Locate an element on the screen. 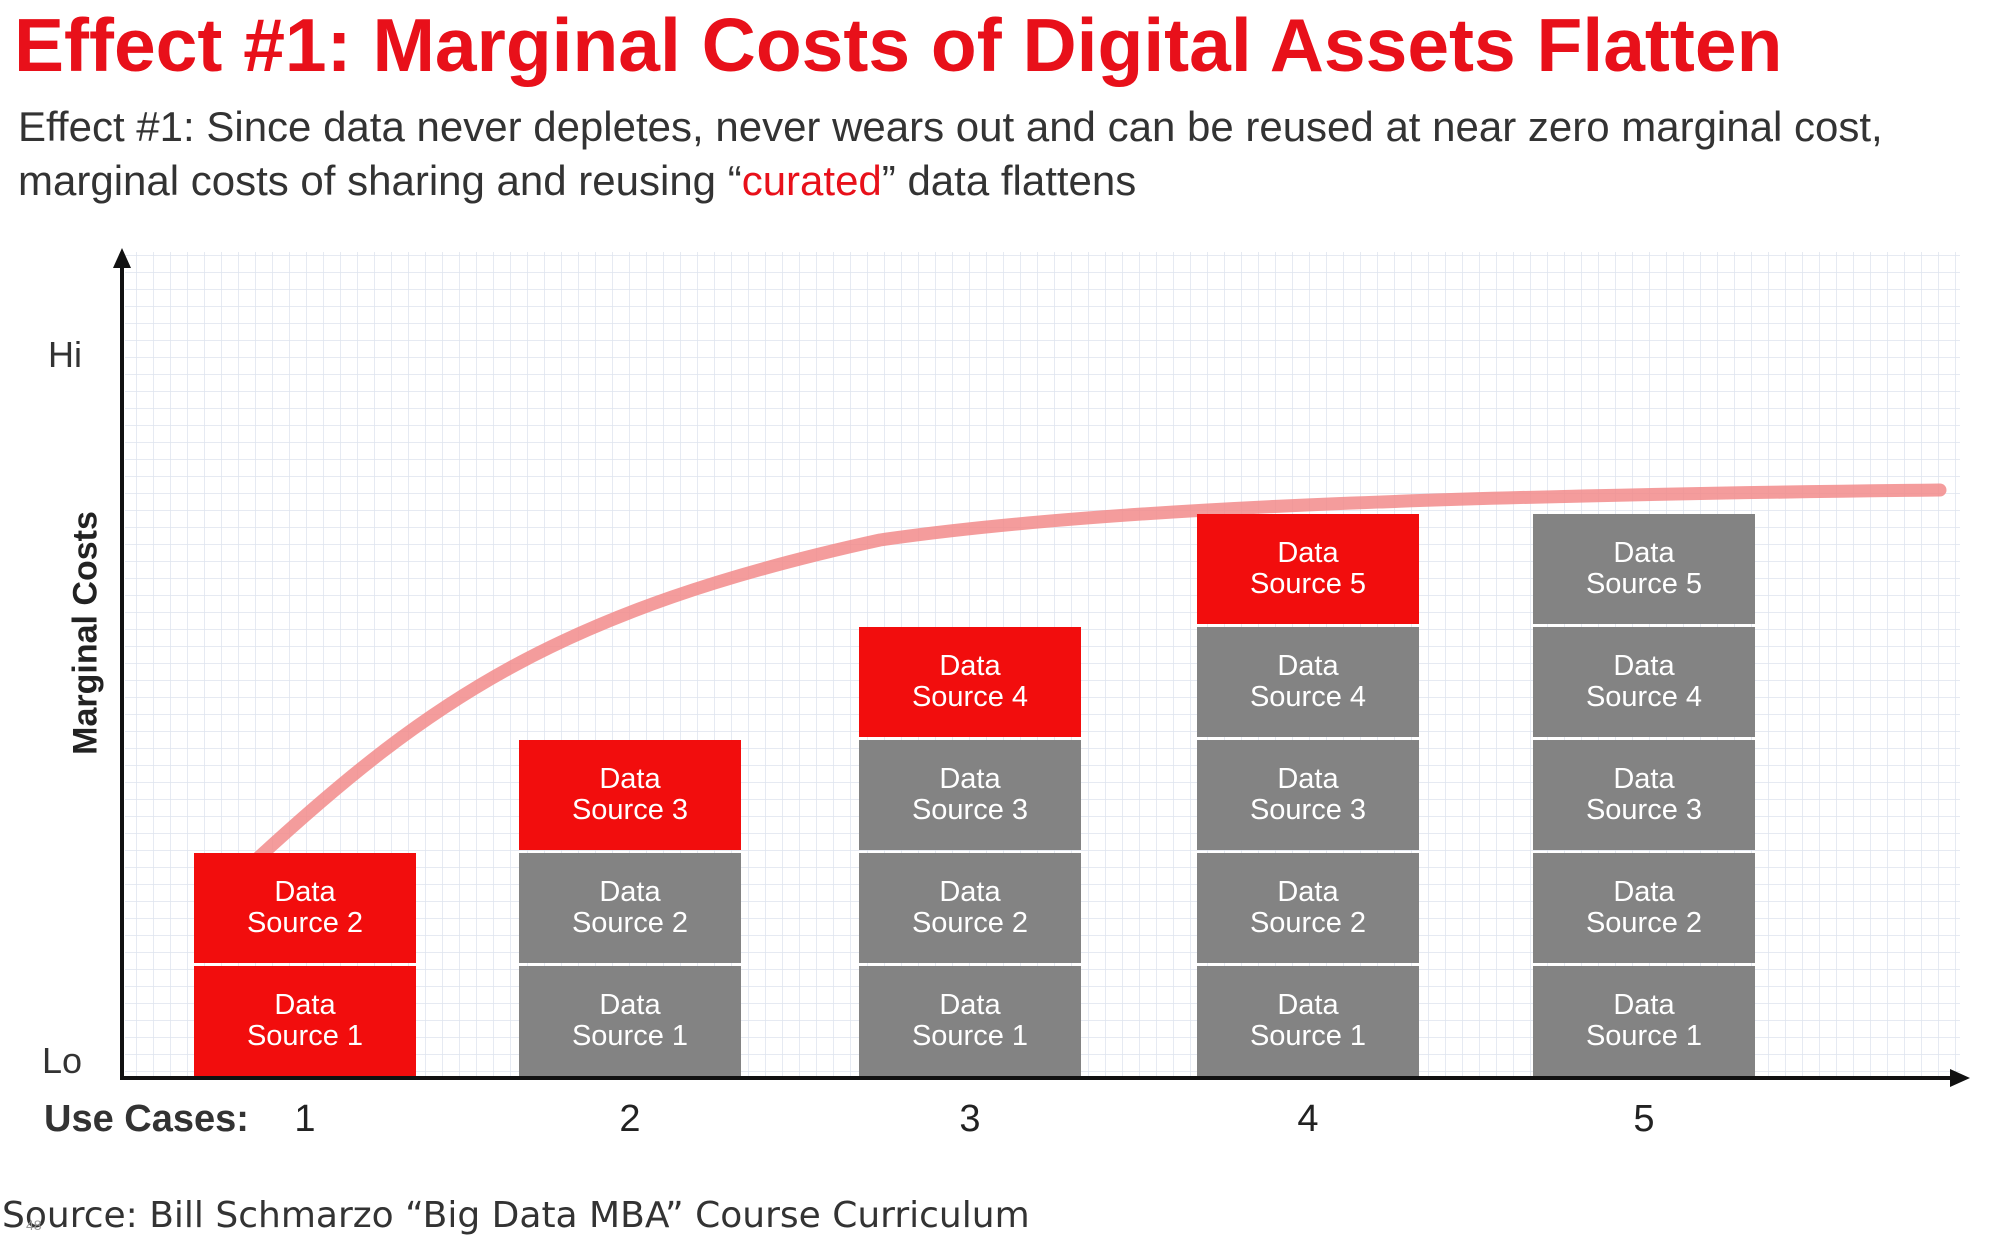 The height and width of the screenshot is (1236, 2000). data-source-block-uc3-source-1: Data Source 1 is located at coordinates (970, 1021).